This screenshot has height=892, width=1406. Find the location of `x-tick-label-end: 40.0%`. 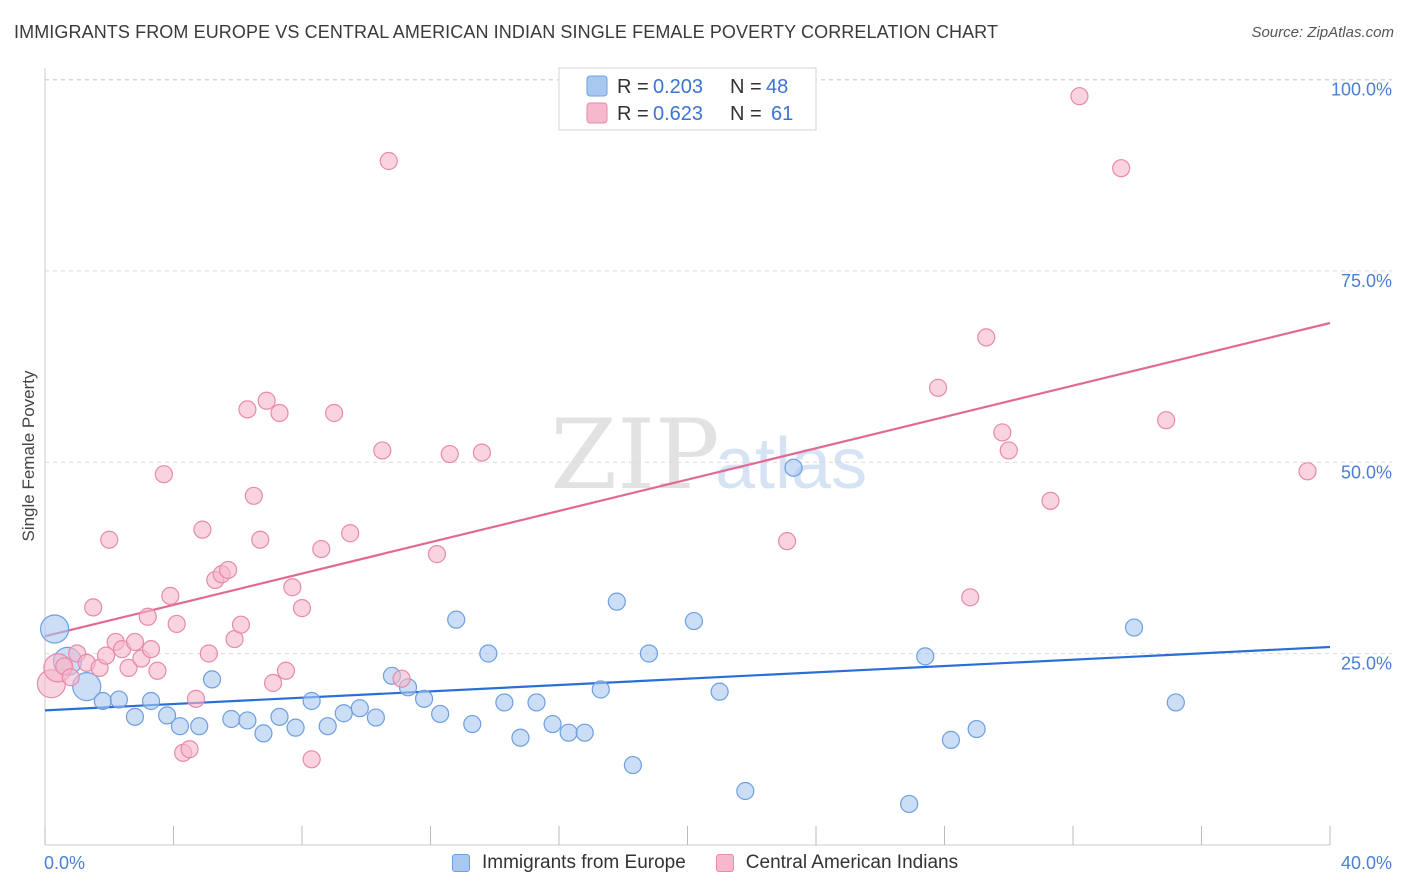

x-tick-label-end: 40.0% is located at coordinates (1366, 863).